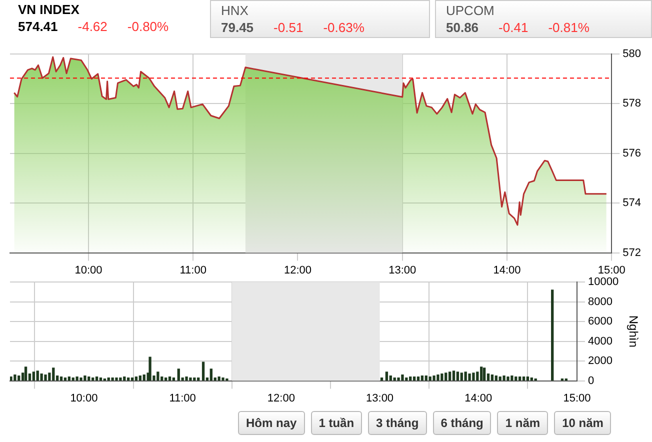 The image size is (652, 442). What do you see at coordinates (600, 341) in the screenshot?
I see `y-tick-label: 4000` at bounding box center [600, 341].